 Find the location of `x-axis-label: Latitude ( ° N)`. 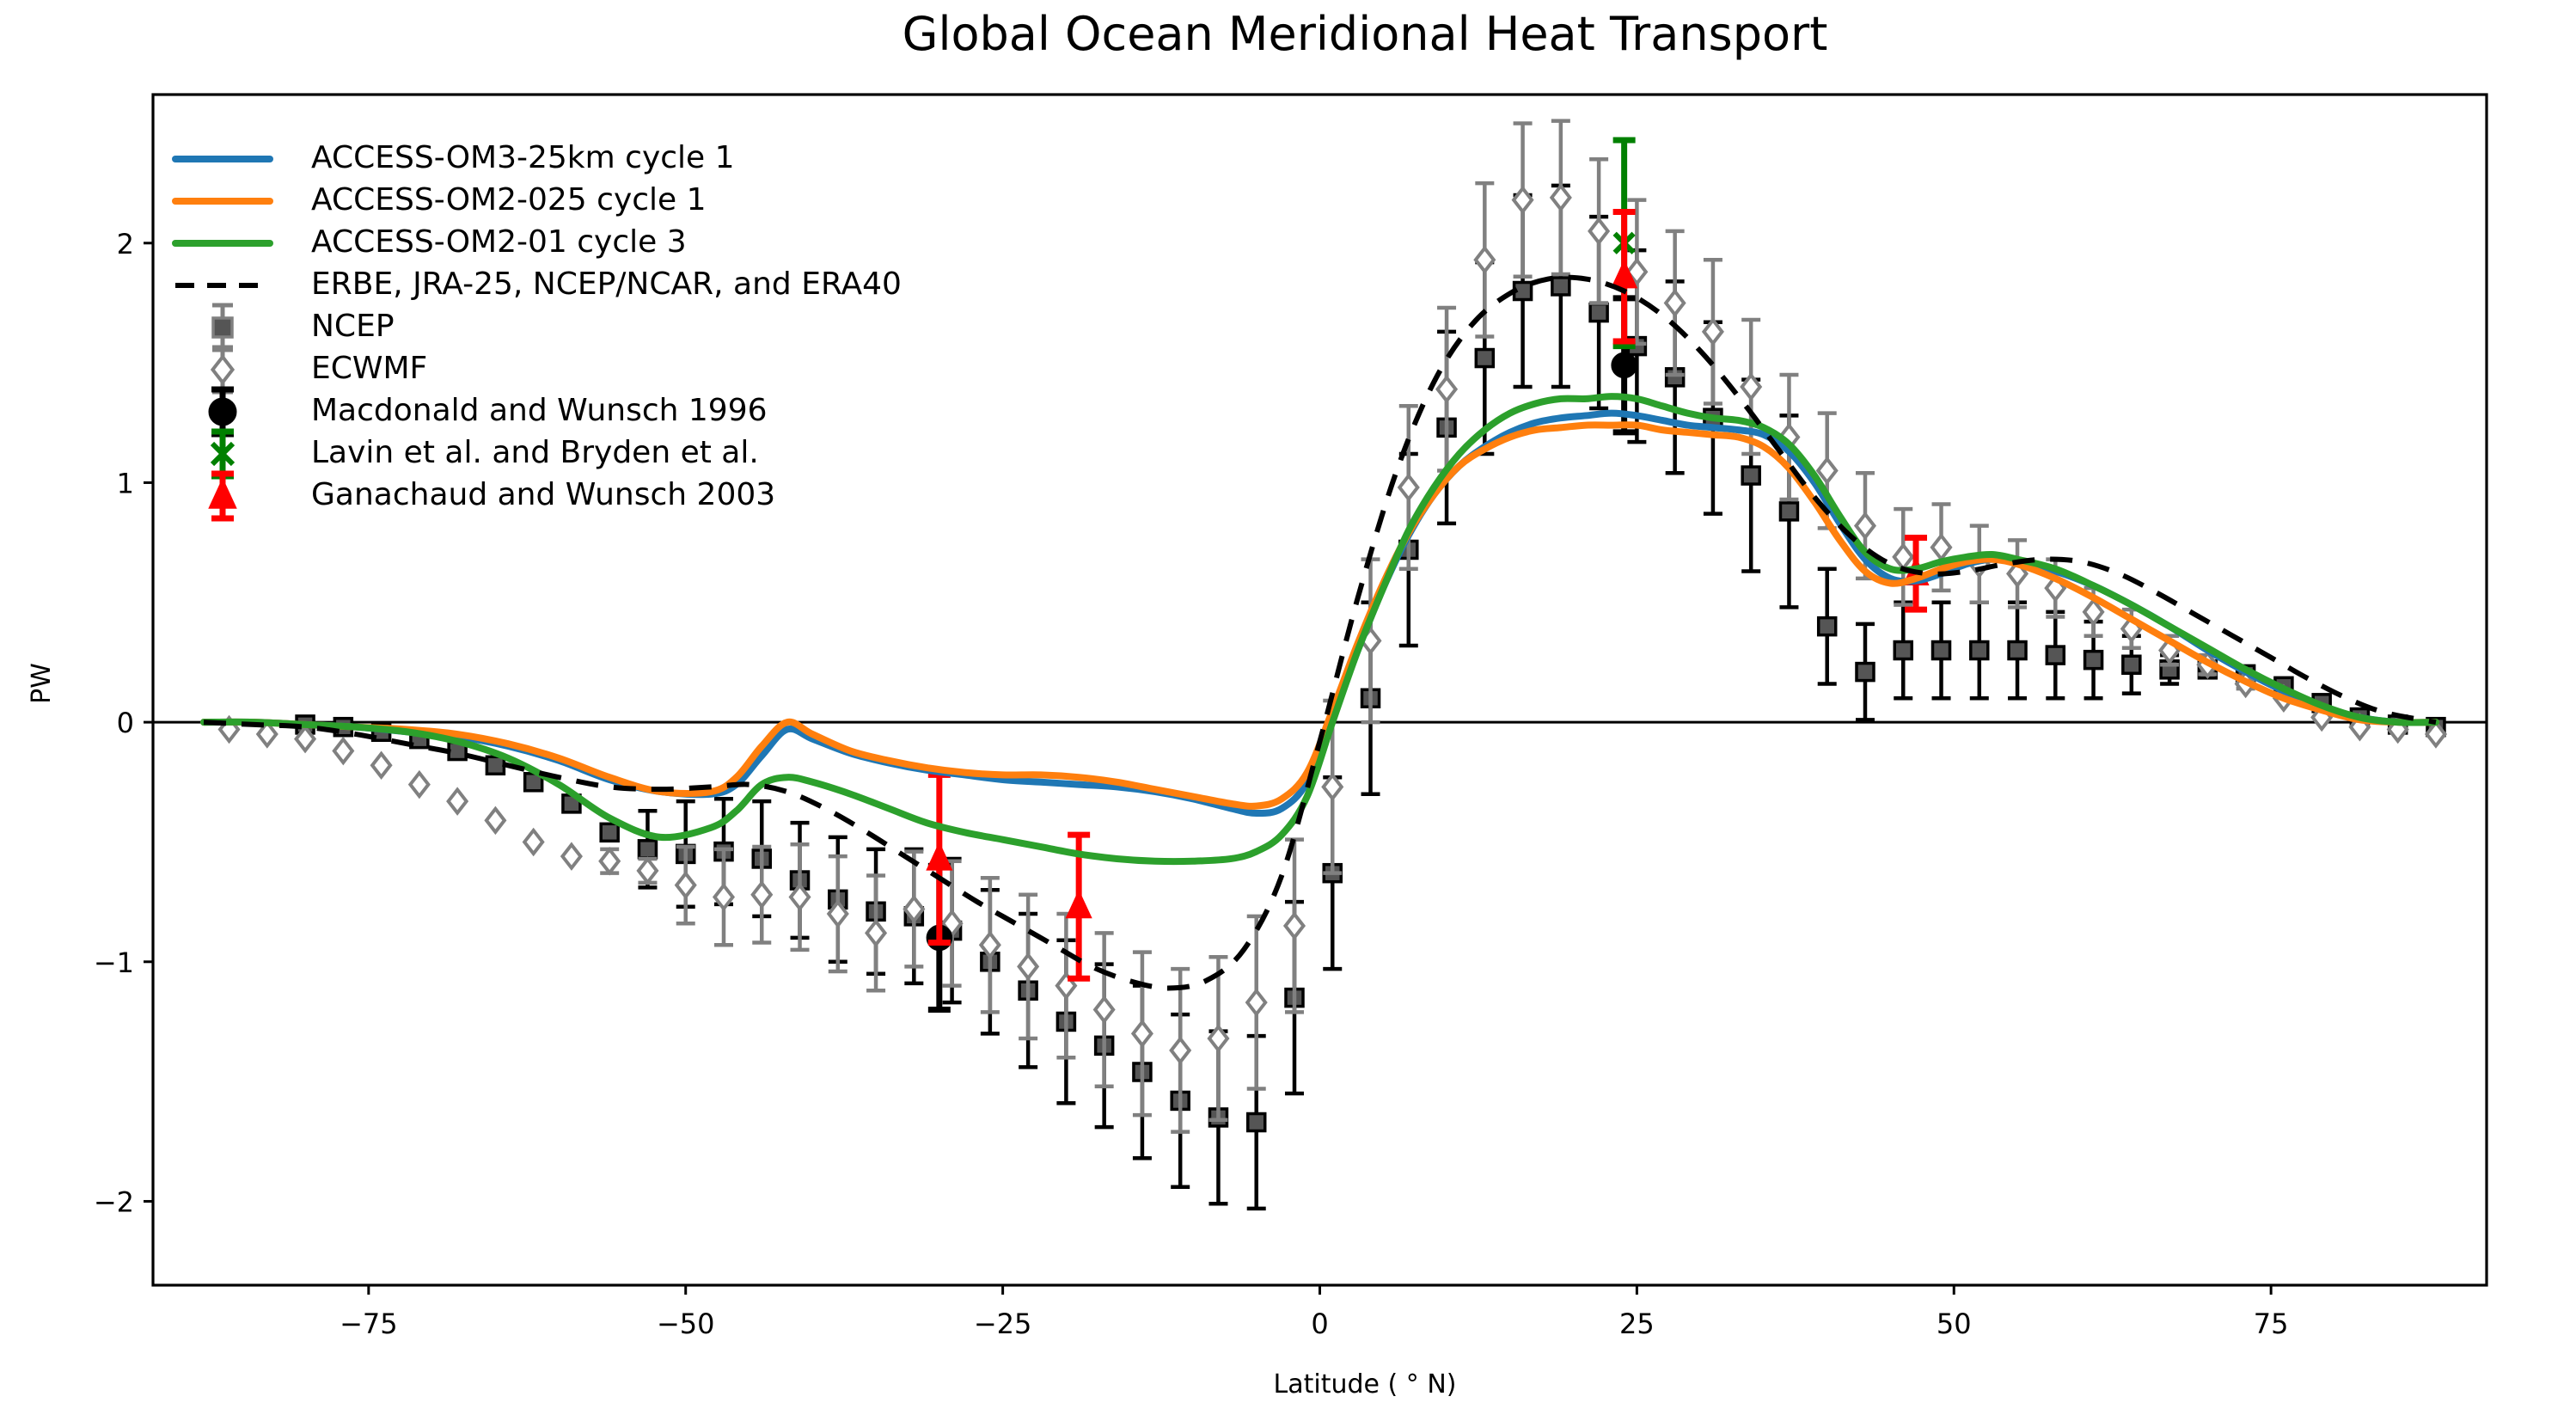

x-axis-label: Latitude ( ° N) is located at coordinates (1365, 1384).